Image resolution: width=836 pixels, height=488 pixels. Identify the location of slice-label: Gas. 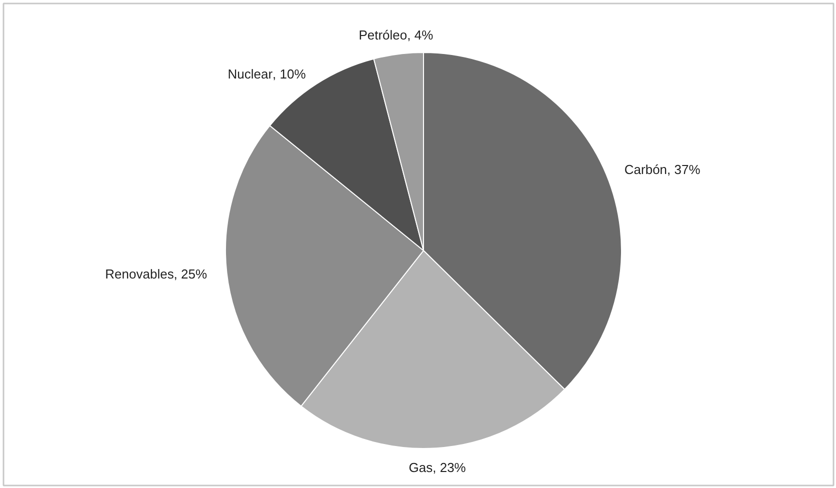
(421, 467).